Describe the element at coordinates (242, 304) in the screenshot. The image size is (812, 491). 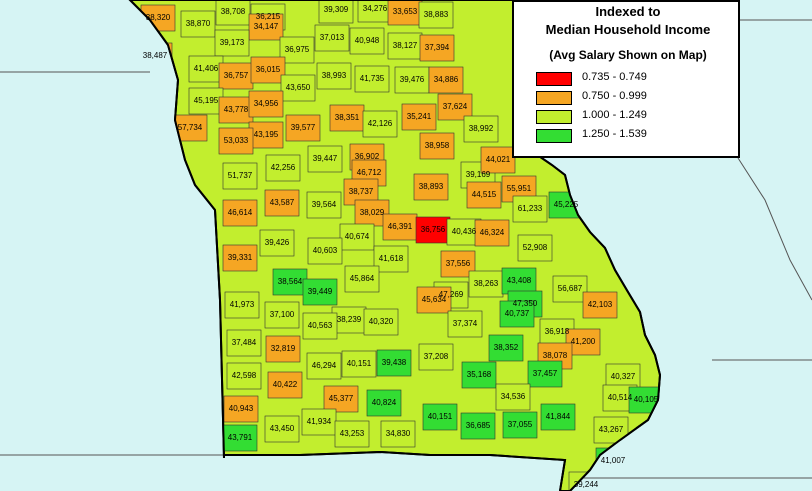
I see `county-salary-label: 41,973` at that location.